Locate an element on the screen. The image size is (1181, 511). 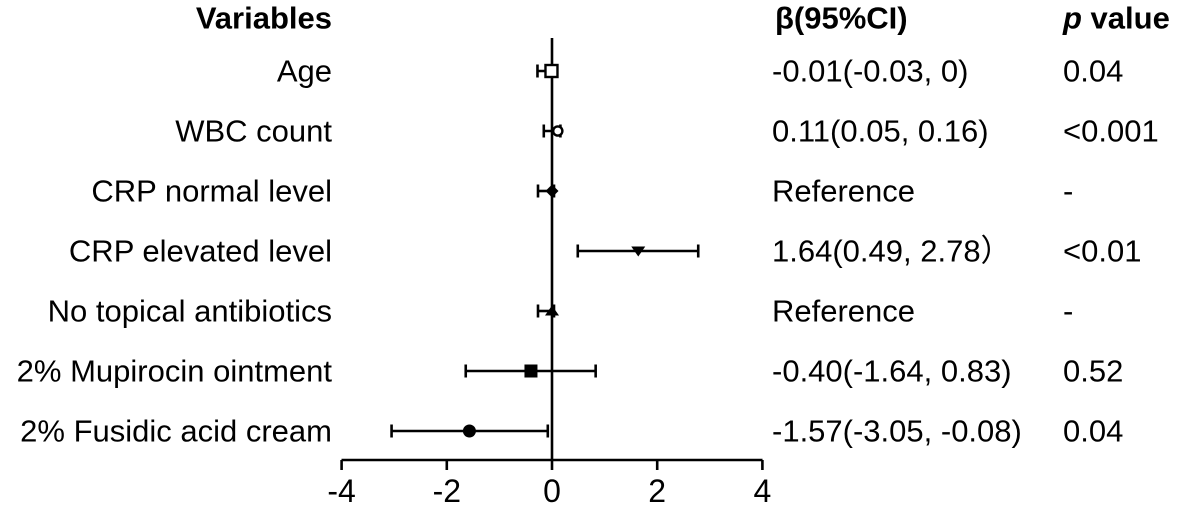
beta-ci-value: 0.11(0.05, 0.16) is located at coordinates (880, 131).